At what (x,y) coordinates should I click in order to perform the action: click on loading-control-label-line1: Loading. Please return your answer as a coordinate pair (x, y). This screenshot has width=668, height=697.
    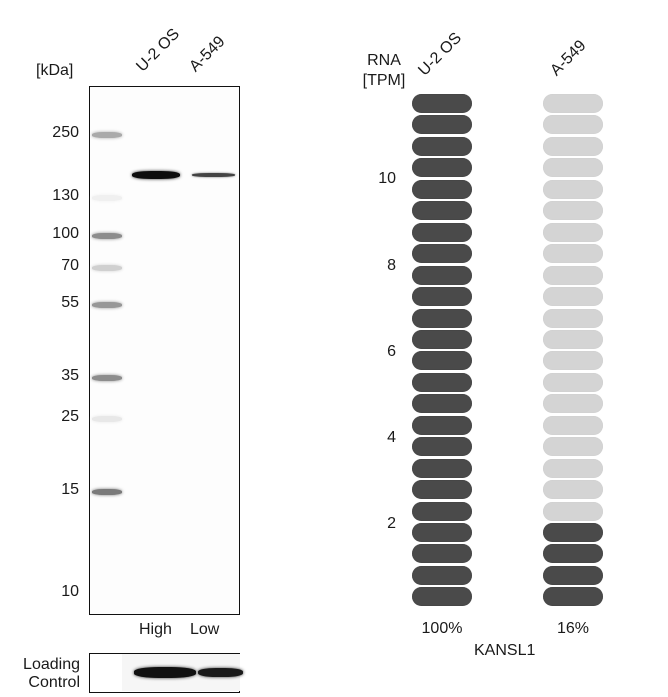
    Looking at the image, I should click on (51, 664).